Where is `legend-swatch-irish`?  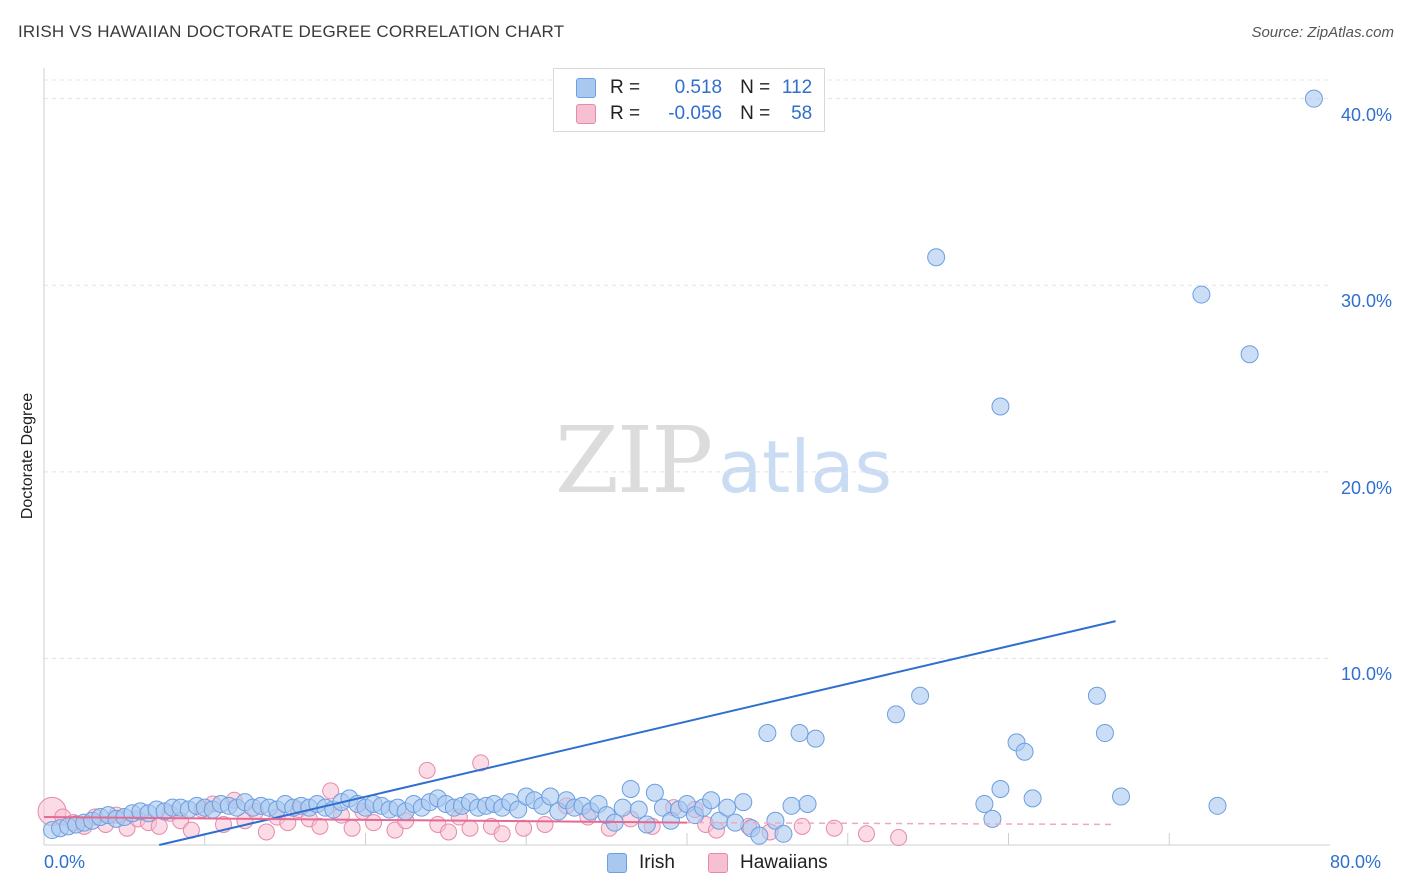
legend-swatch-irish is located at coordinates (586, 88).